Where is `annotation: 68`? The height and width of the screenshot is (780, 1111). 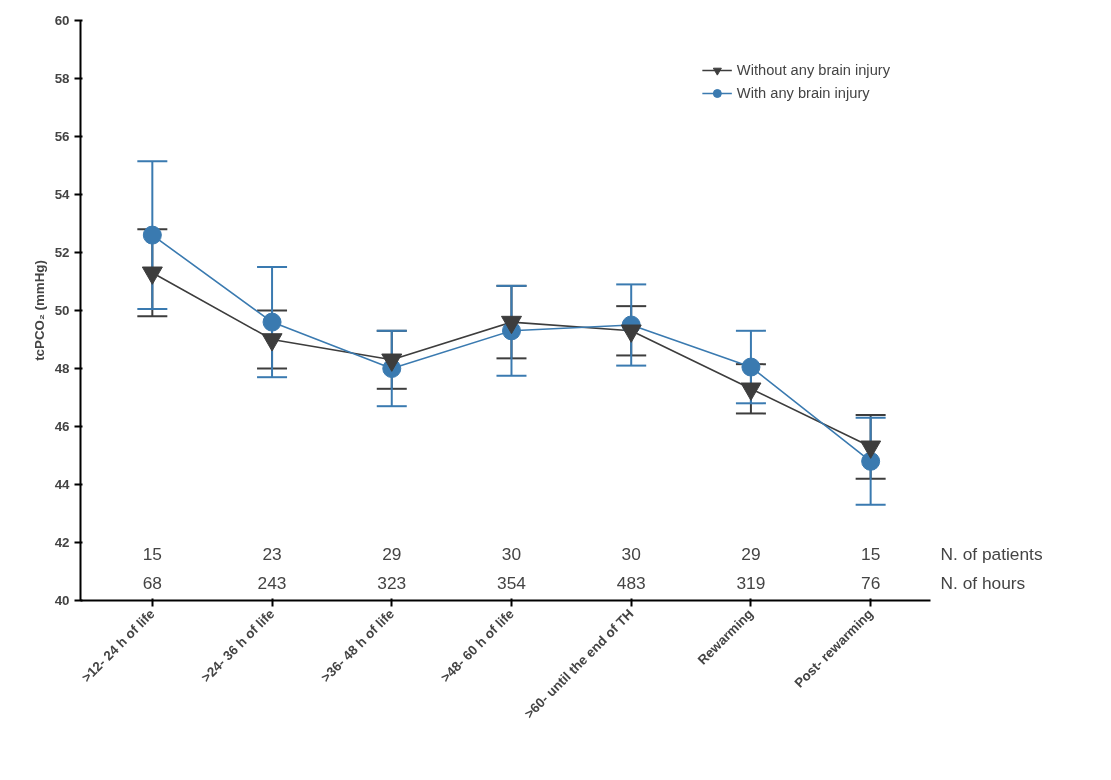 annotation: 68 is located at coordinates (152, 583).